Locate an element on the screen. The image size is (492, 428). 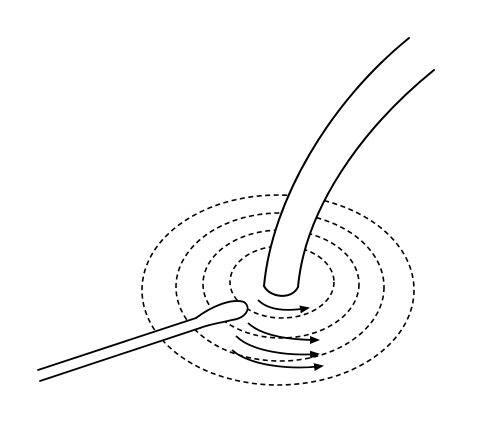
swab-stick-bottom is located at coordinates (120, 354).